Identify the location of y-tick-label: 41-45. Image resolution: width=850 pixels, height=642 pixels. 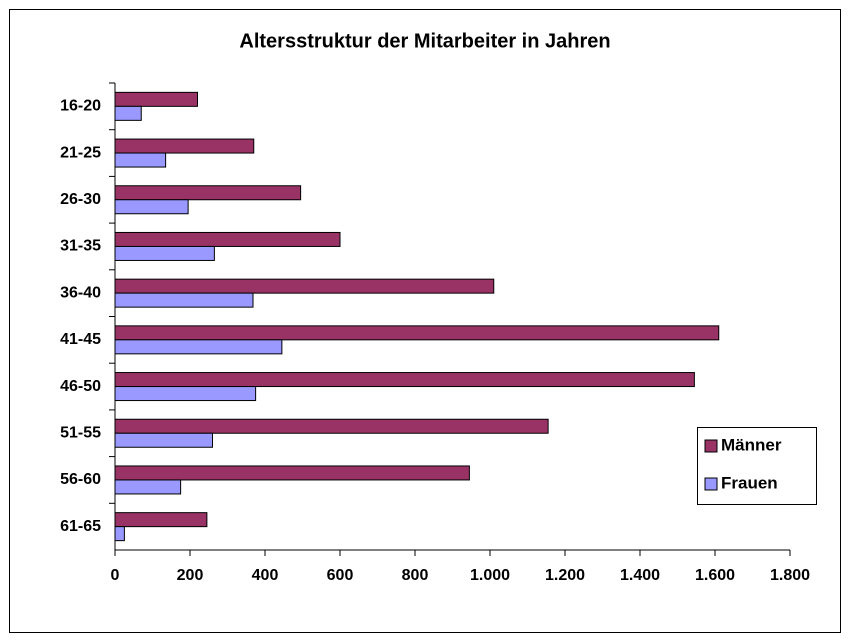
(80, 339).